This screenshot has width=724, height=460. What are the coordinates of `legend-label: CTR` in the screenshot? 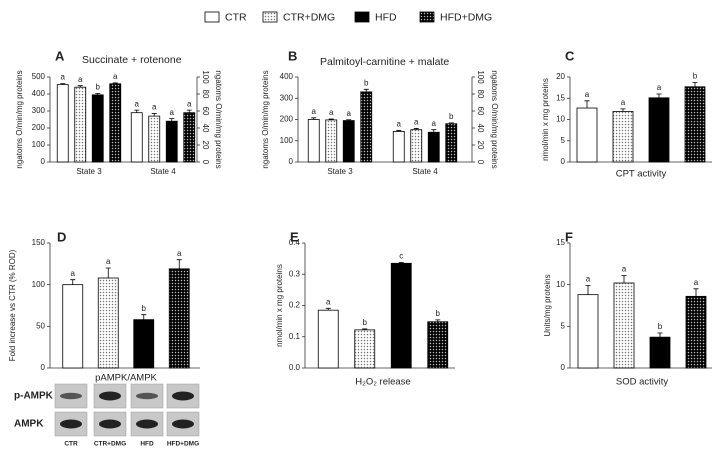 It's located at (236, 17).